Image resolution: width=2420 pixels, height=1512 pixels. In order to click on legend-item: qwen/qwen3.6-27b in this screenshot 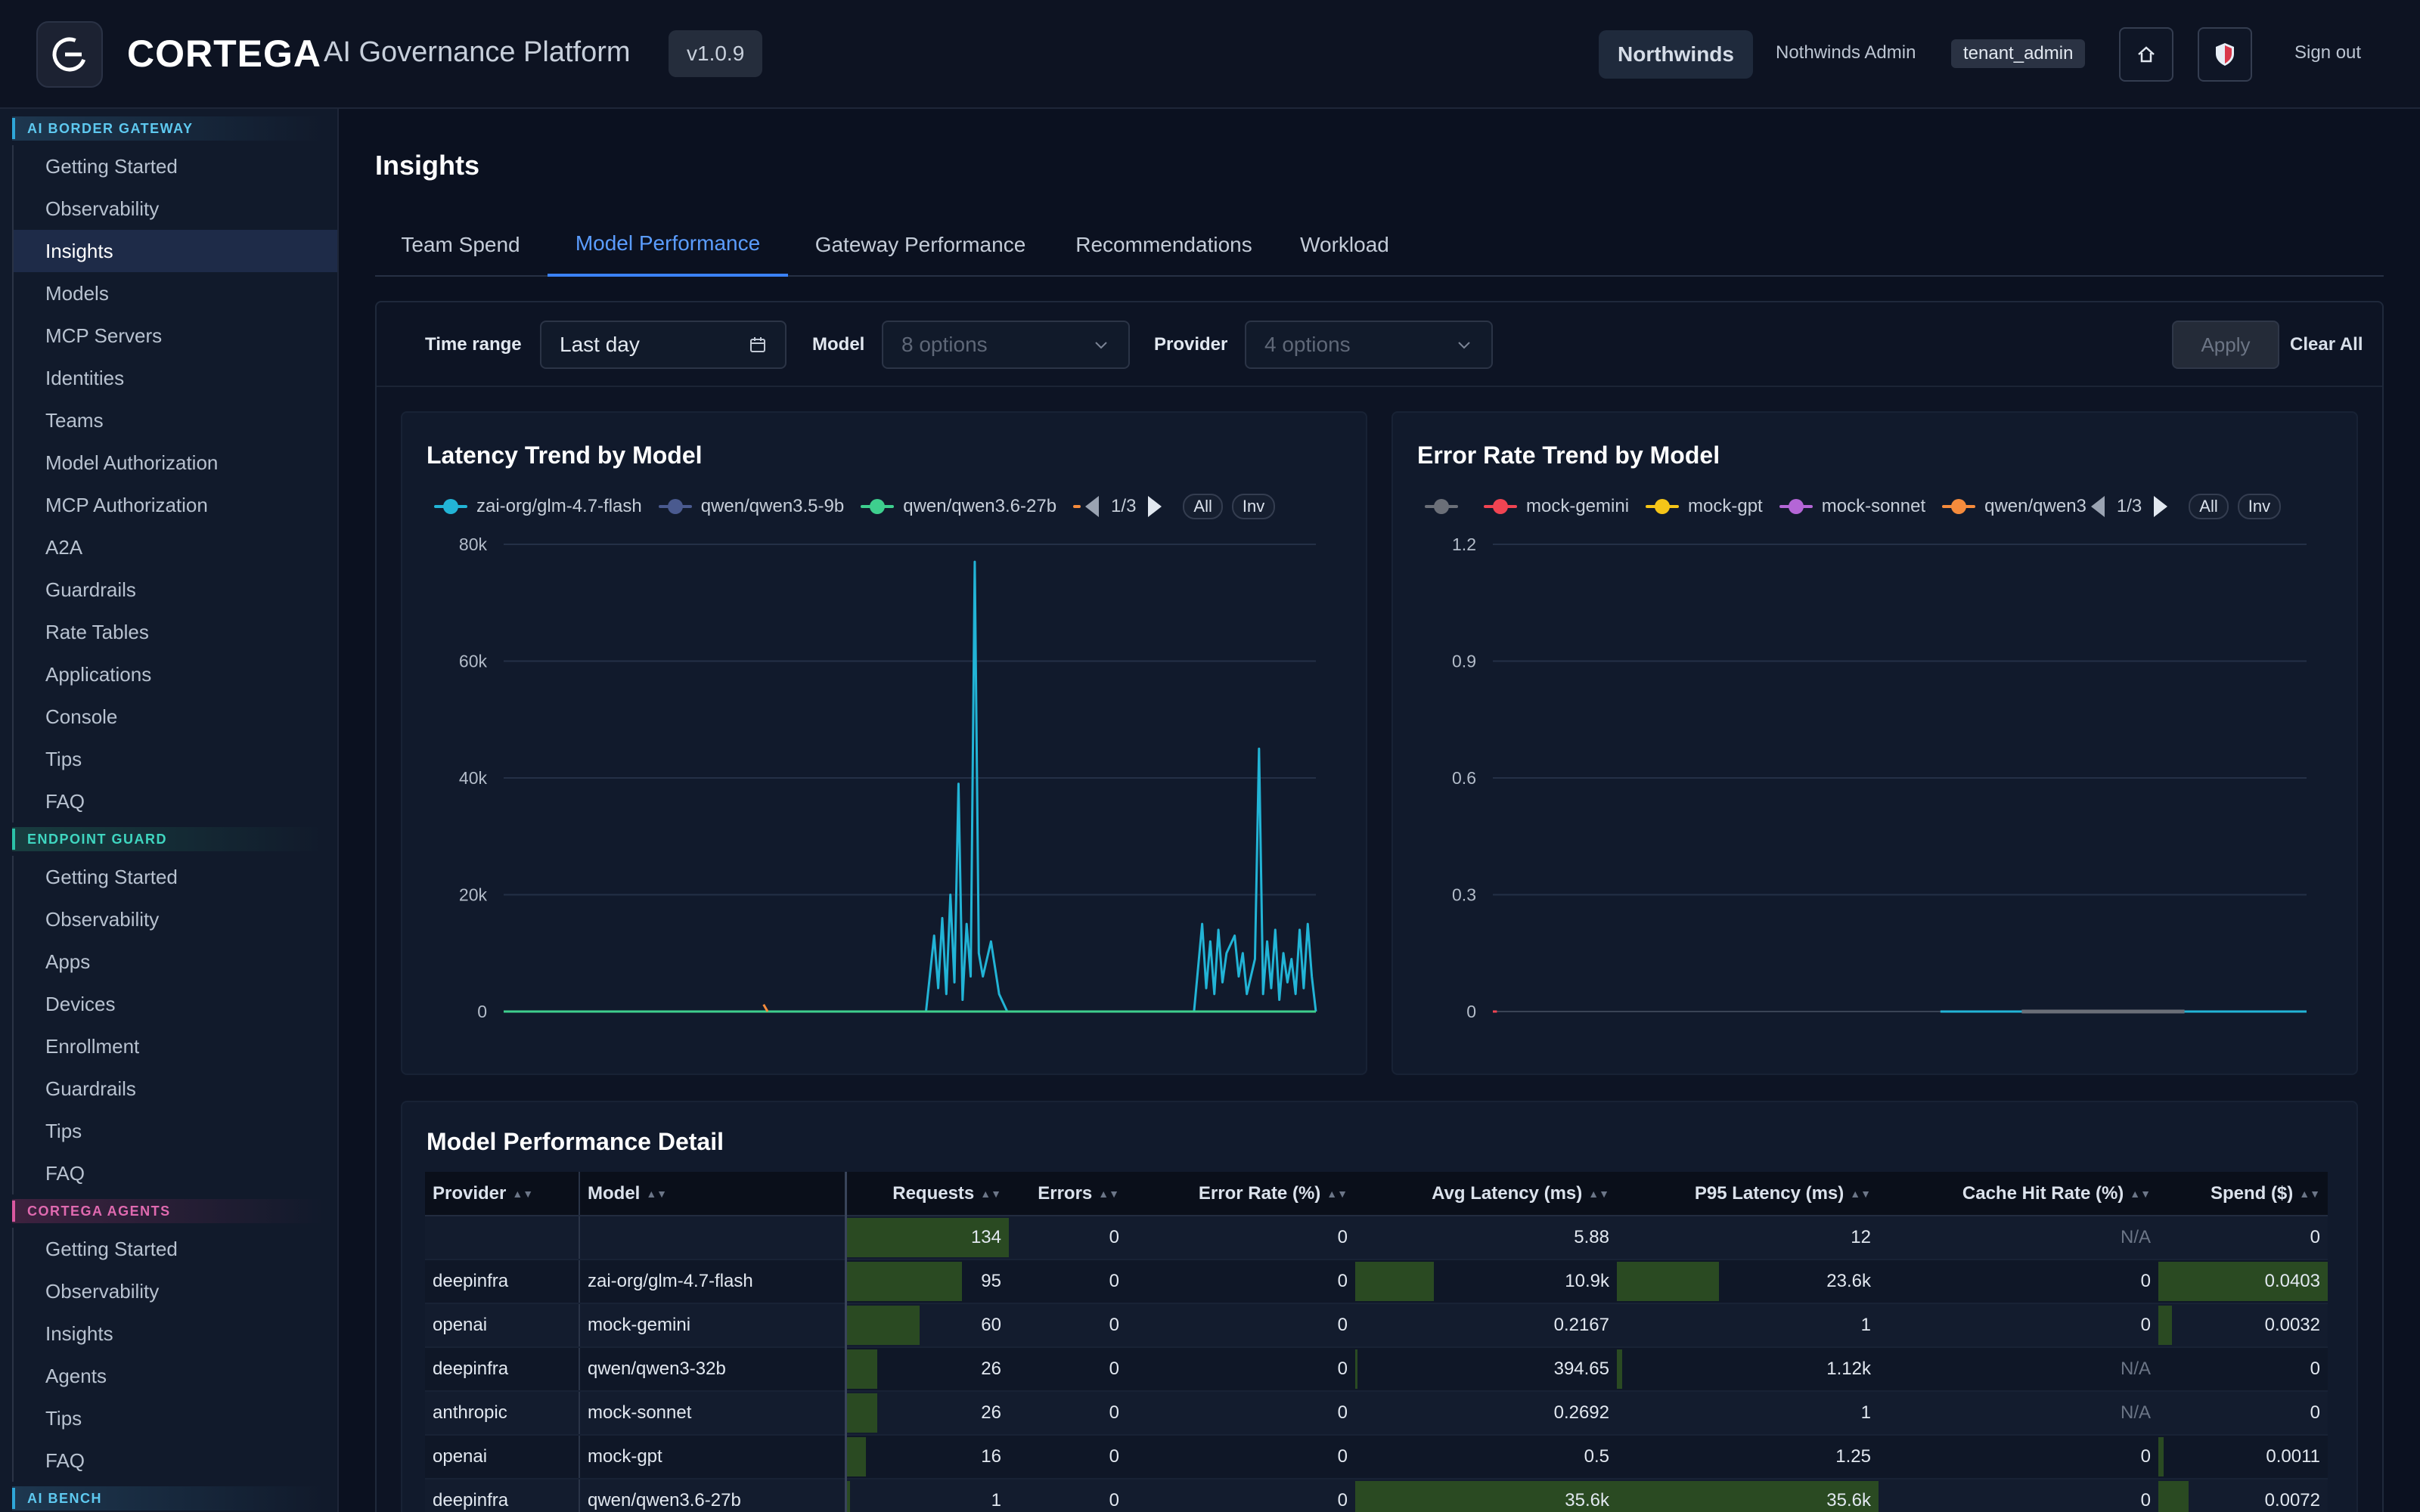, I will do `click(958, 507)`.